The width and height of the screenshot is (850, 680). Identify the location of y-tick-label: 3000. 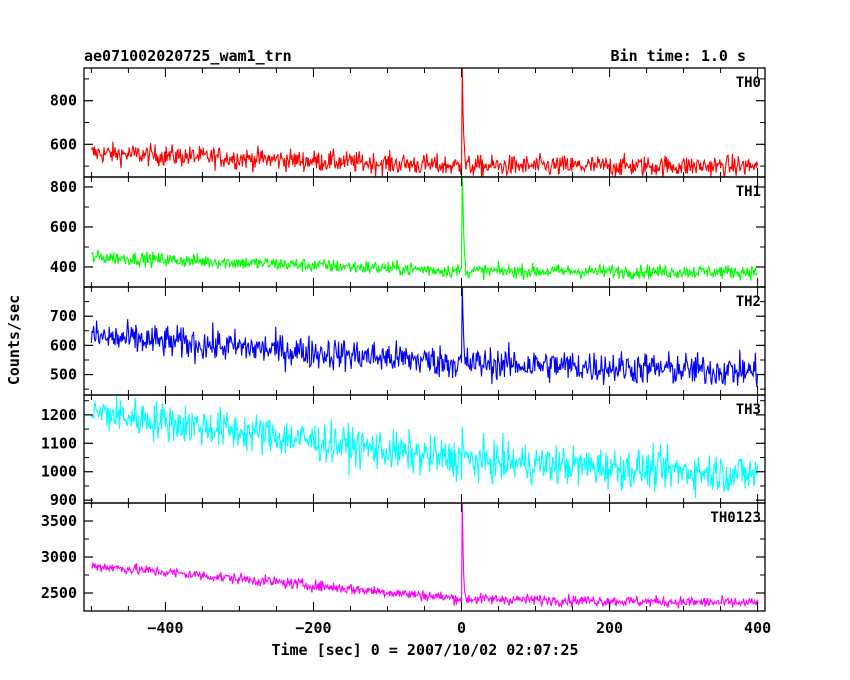
(59, 557).